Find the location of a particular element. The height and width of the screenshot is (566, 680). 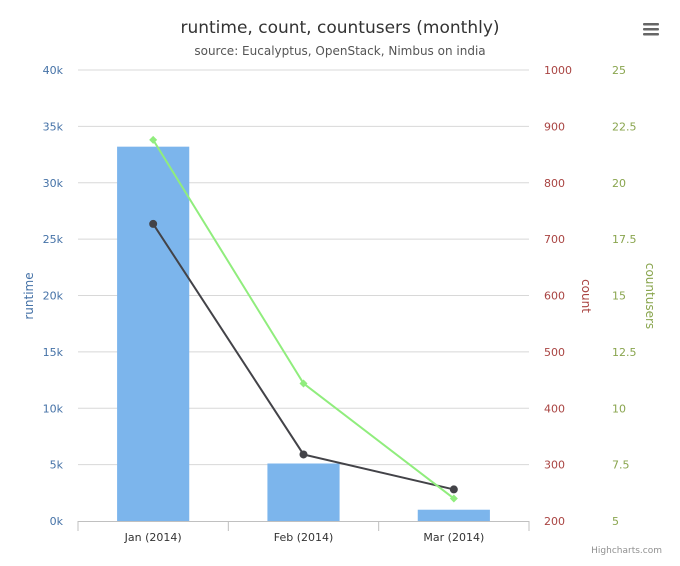

y-tick-label-runtime: 0k is located at coordinates (57, 521).